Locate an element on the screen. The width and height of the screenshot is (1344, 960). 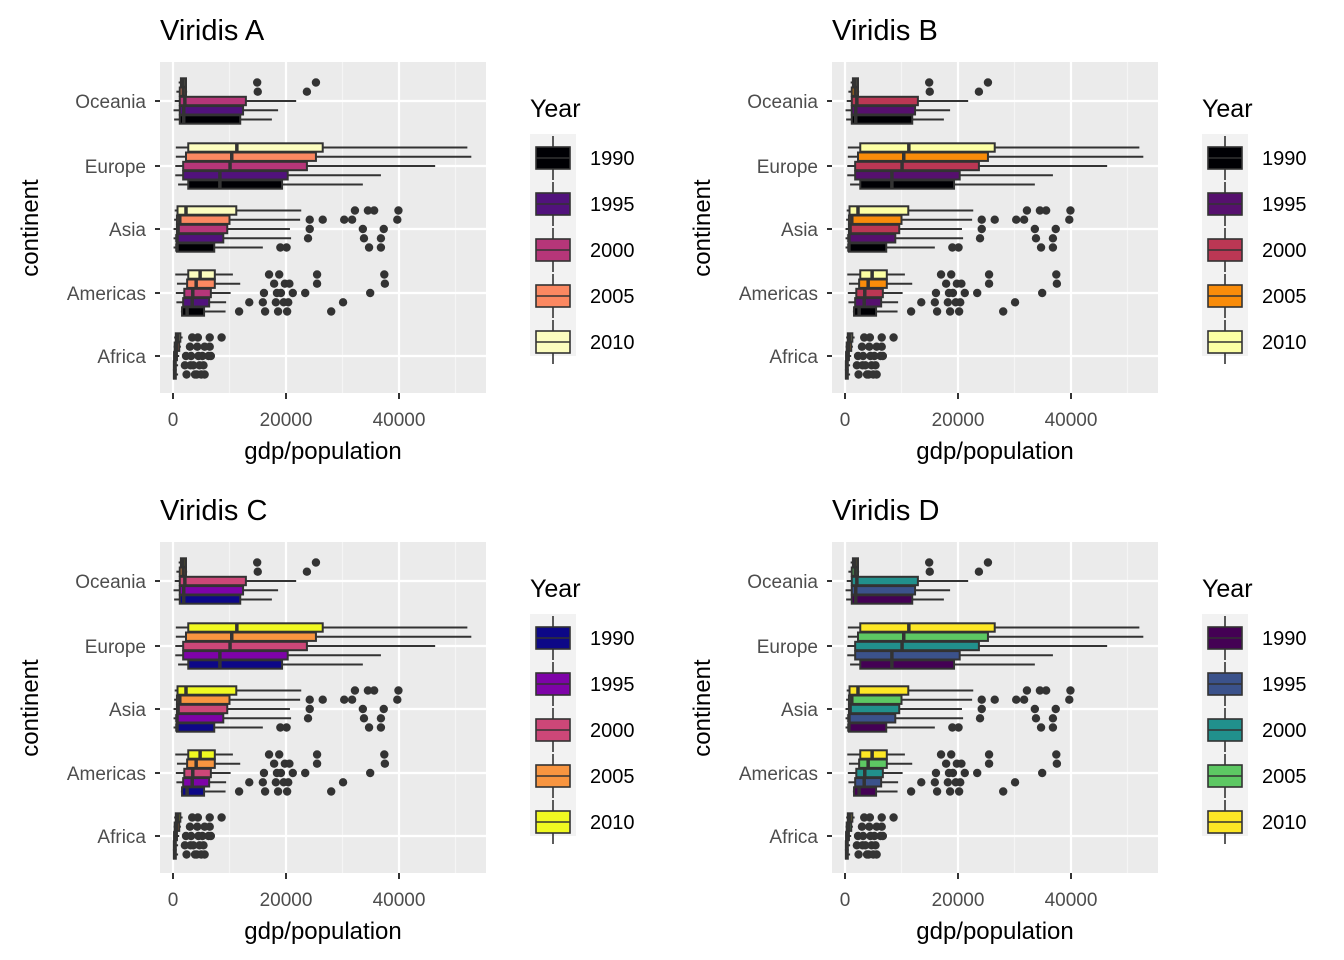
box-africa-1995 is located at coordinates (862, 845).